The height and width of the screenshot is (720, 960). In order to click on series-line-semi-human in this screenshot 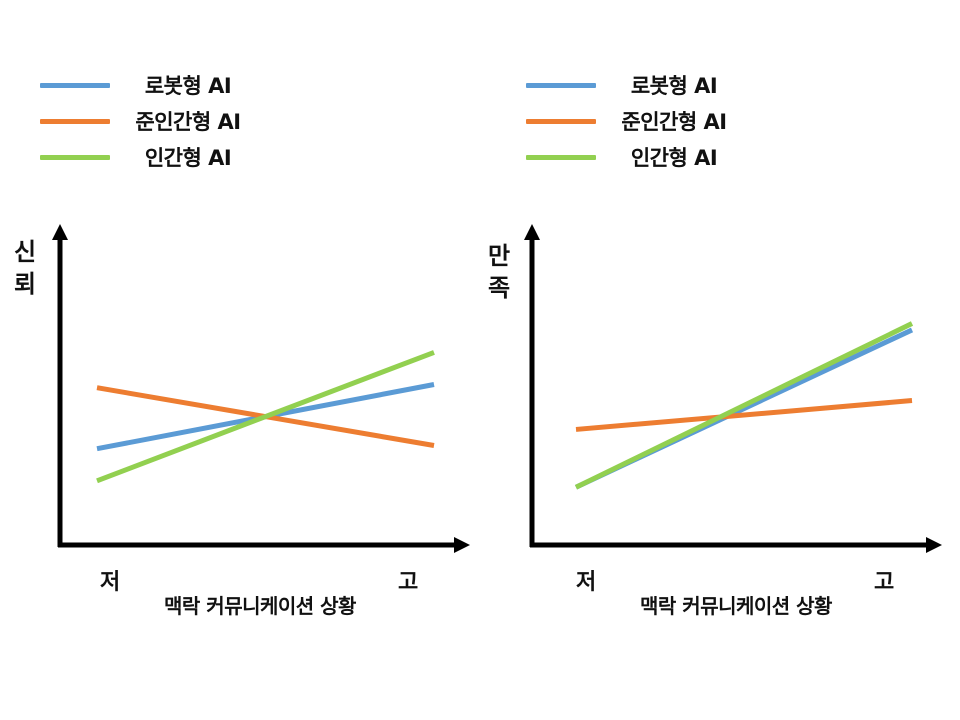, I will do `click(744, 415)`.